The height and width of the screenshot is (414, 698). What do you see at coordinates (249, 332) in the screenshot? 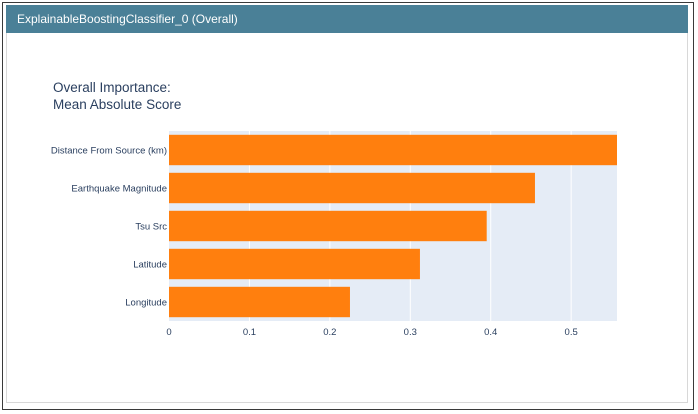
I see `x-tick-label: 0.1` at bounding box center [249, 332].